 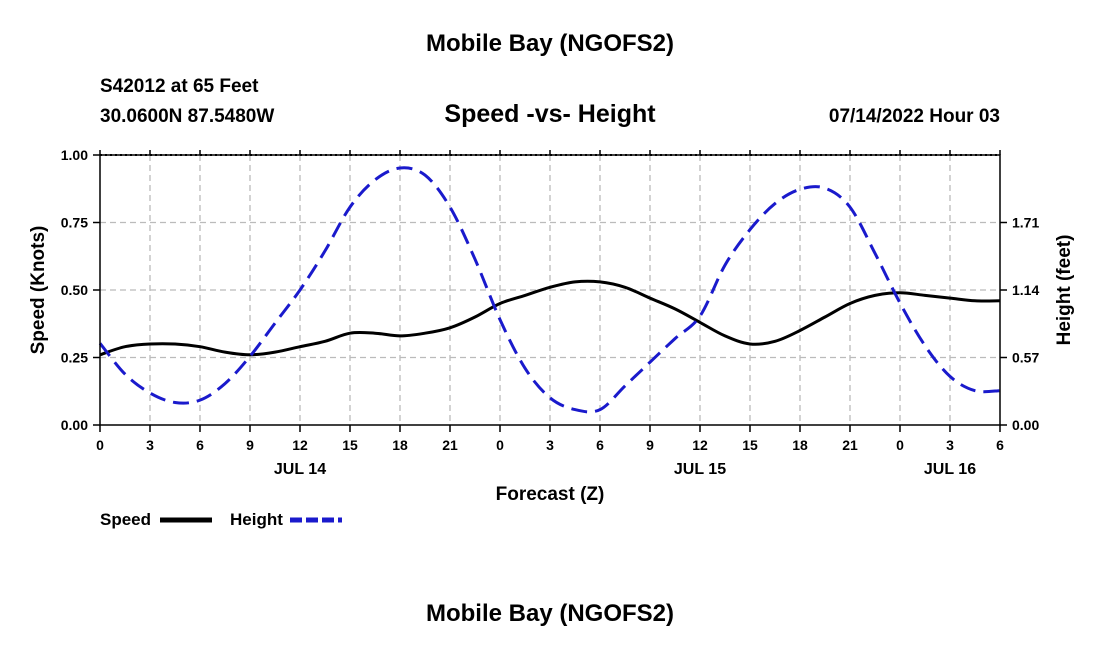 I want to click on legend-speed-label: Speed, so click(x=125, y=519).